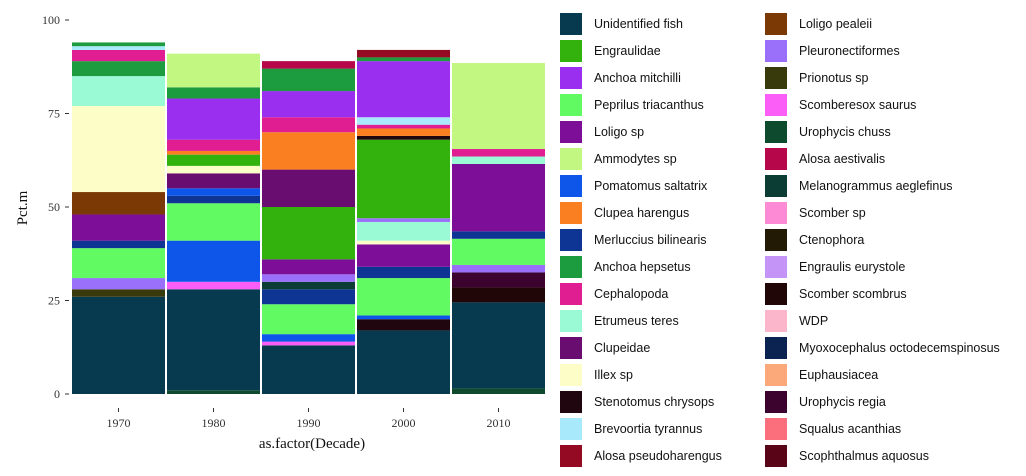 The width and height of the screenshot is (1026, 476). What do you see at coordinates (631, 294) in the screenshot?
I see `legend-label: Cephalopoda` at bounding box center [631, 294].